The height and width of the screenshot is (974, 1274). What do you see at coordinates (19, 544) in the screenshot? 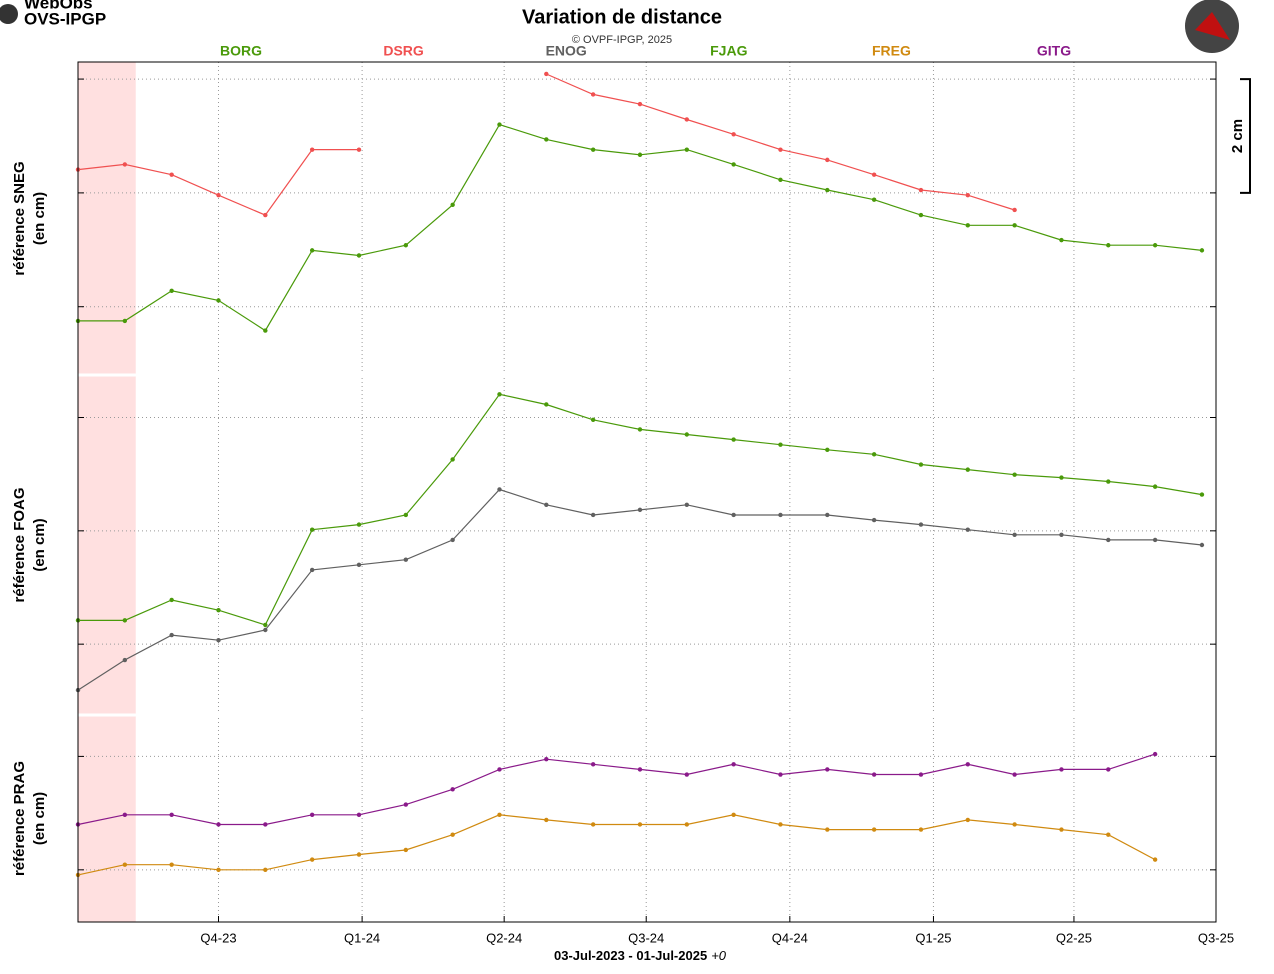
I see `y-axis-label: référence FOAG` at bounding box center [19, 544].